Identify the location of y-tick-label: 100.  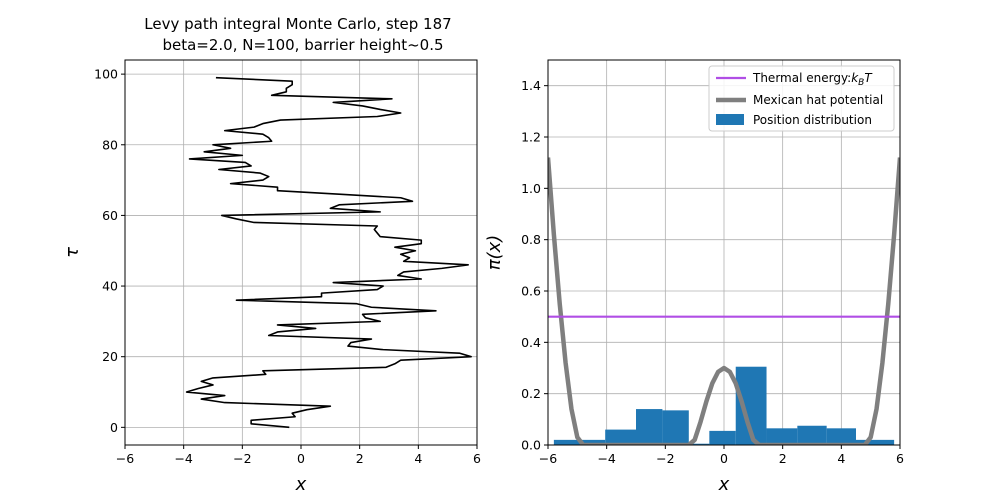
(106, 74).